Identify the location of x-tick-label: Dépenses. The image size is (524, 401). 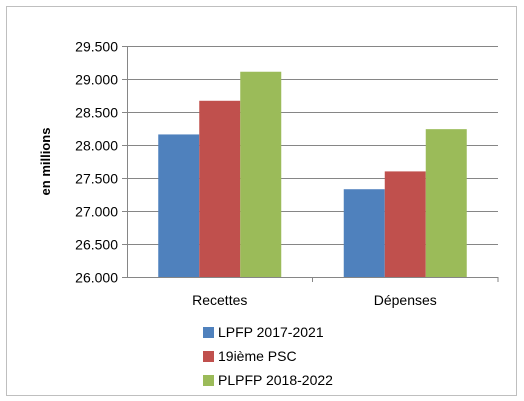
(405, 300).